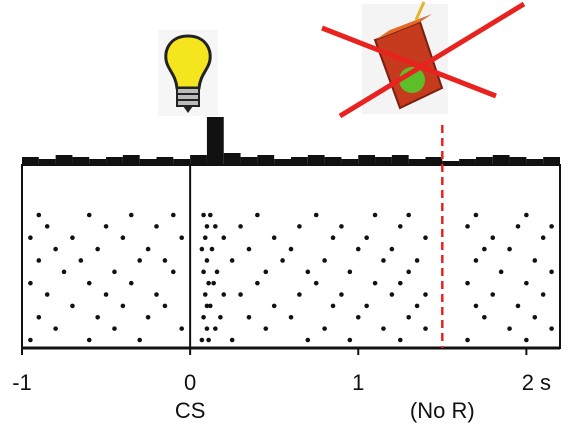 This screenshot has height=430, width=572. I want to click on juice-icon, so click(423, 60).